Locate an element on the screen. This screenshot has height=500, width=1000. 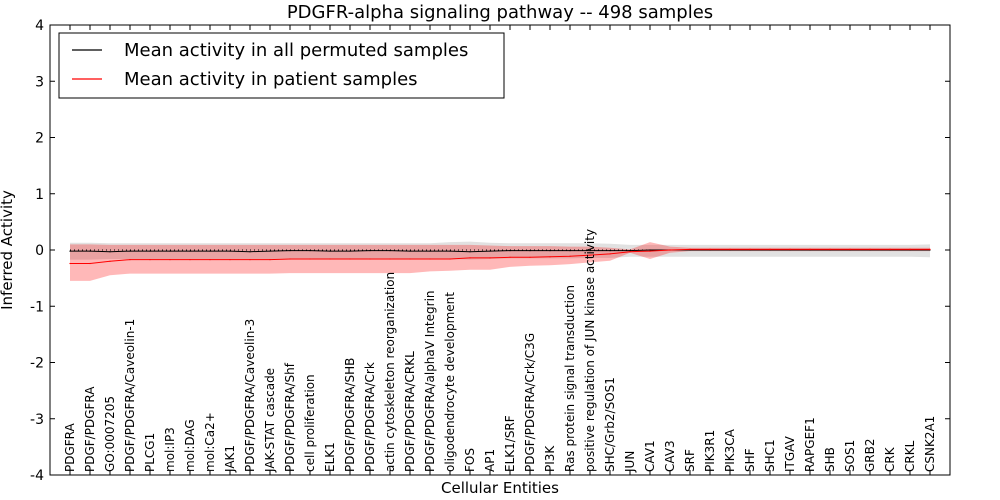
x-tick-label: PIK3R1 is located at coordinates (710, 451).